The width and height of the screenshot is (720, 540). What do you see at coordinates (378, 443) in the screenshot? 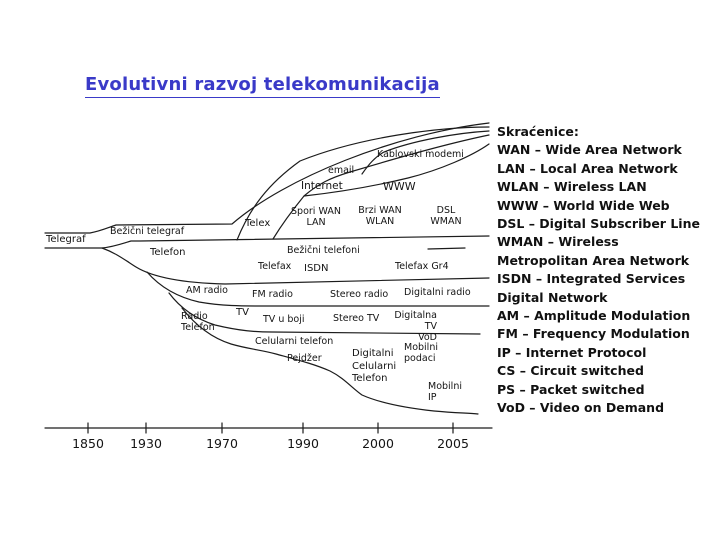
I see `timeline-year-2000: 2000` at bounding box center [378, 443].